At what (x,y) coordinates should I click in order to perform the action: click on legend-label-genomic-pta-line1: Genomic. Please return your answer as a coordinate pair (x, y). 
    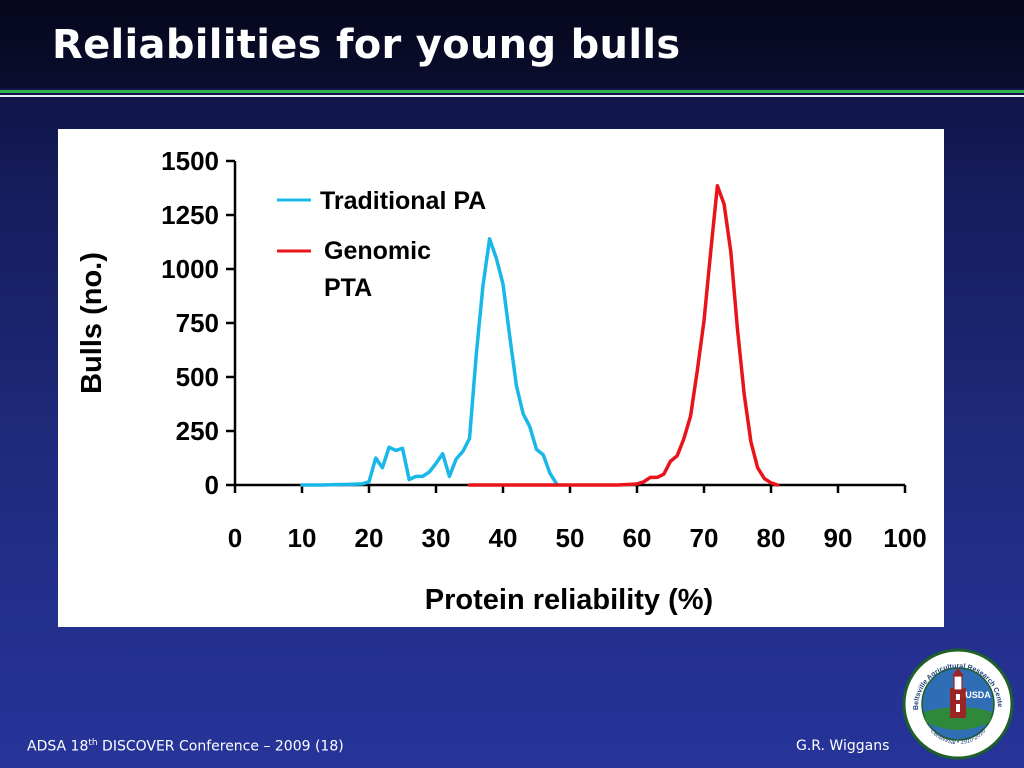
    Looking at the image, I should click on (377, 251).